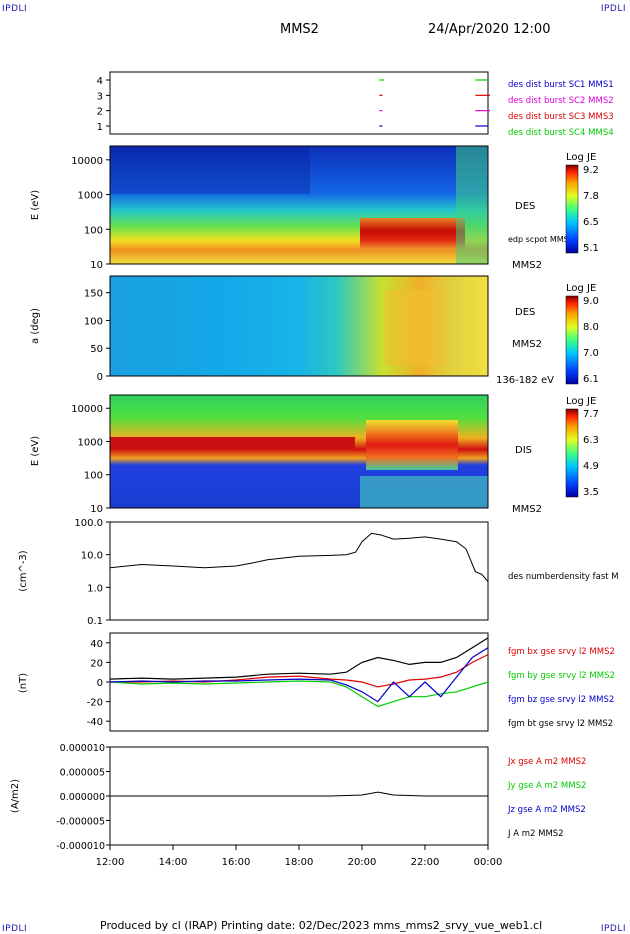  I want to click on availability-frame, so click(299, 103).